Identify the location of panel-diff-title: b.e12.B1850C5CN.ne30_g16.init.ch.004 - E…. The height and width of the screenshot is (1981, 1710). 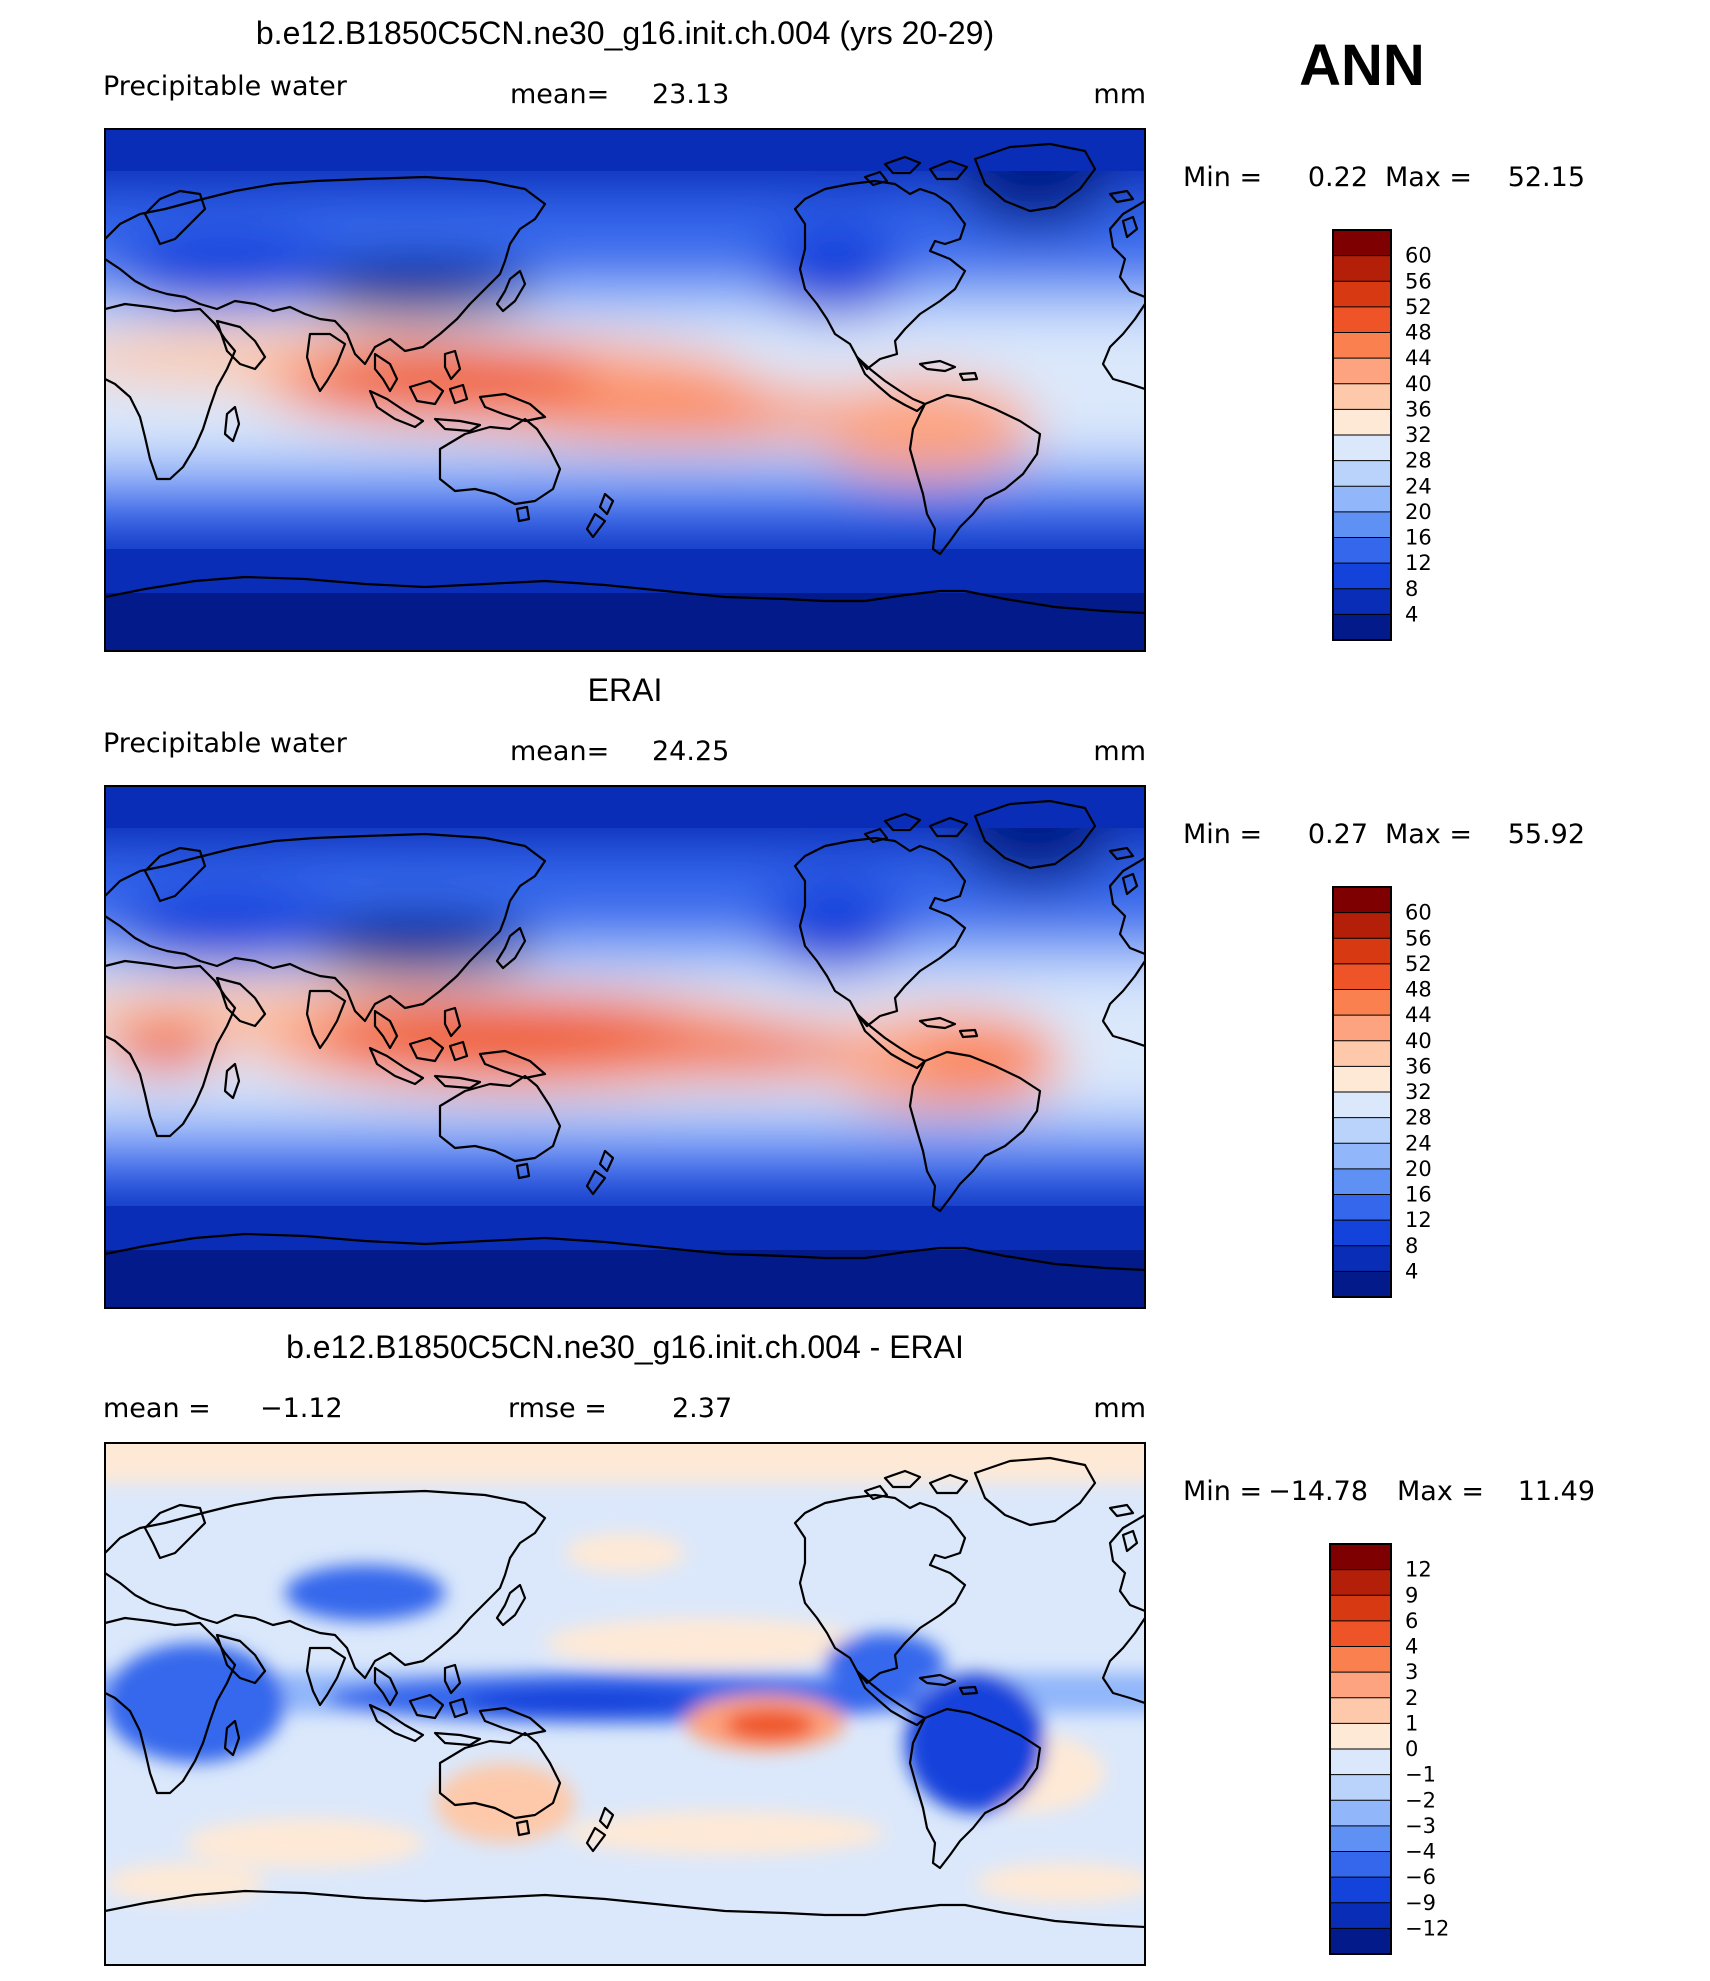
(625, 1347).